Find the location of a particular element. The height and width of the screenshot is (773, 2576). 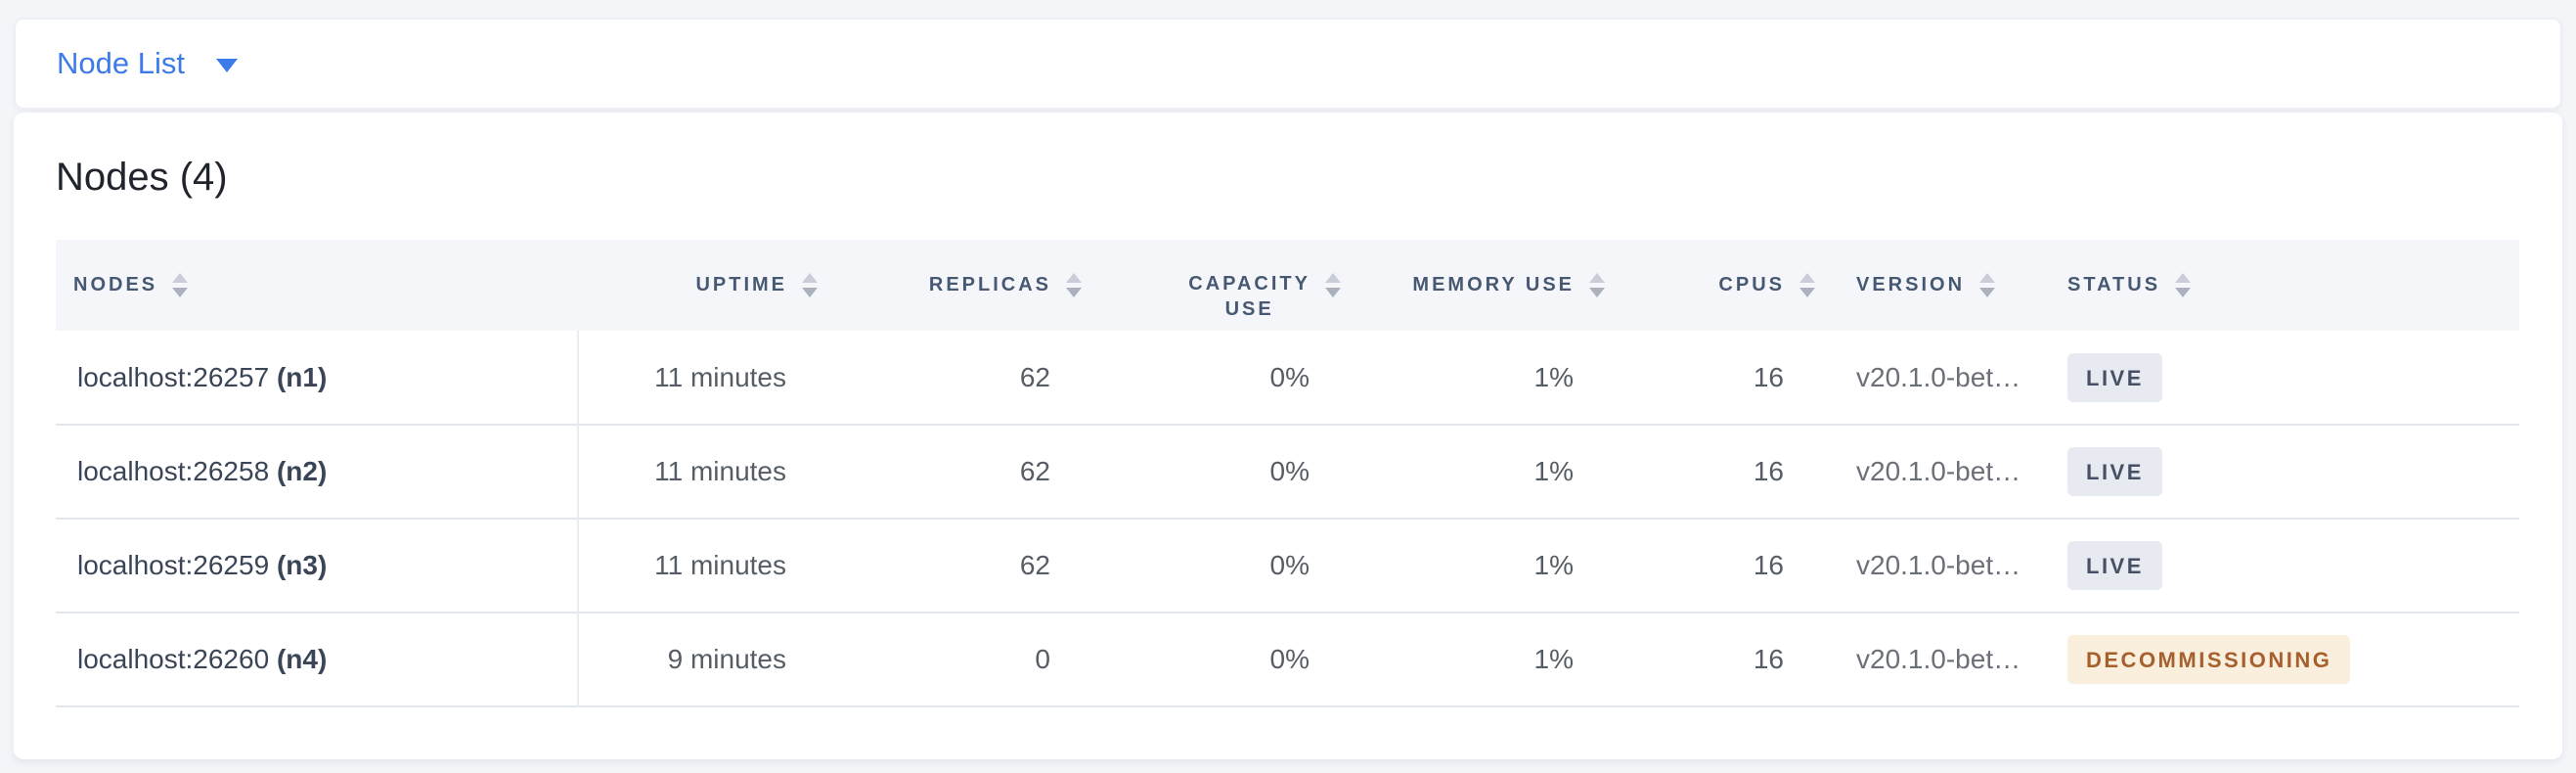

node-address-cell: localhost:26257 (n1) is located at coordinates (317, 378).